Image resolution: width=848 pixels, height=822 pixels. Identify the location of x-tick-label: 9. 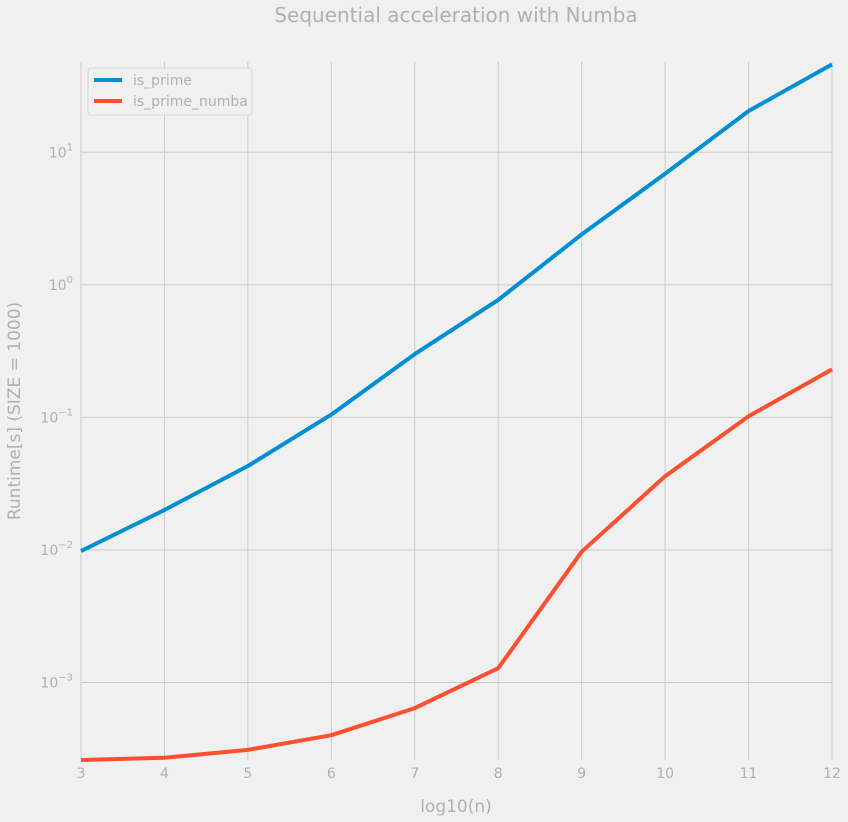
(581, 774).